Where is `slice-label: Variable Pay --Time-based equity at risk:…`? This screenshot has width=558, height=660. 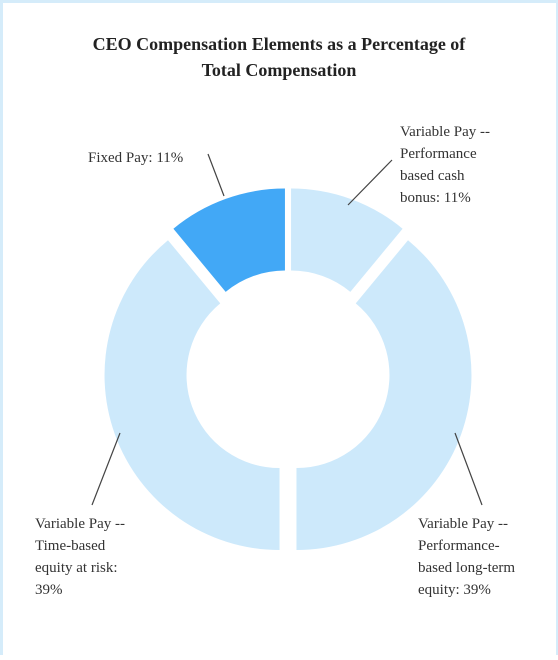 slice-label: Variable Pay --Time-based equity at risk:… is located at coordinates (80, 557).